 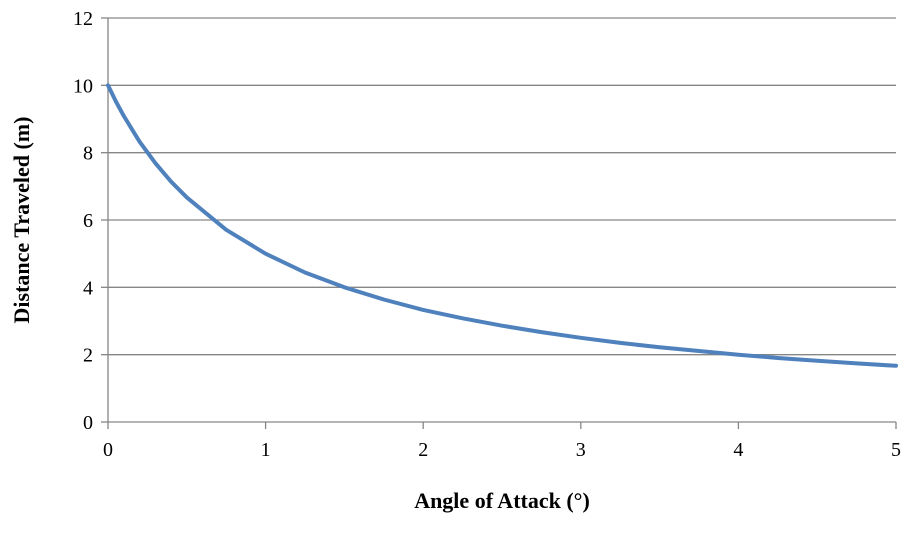 What do you see at coordinates (88, 221) in the screenshot?
I see `y-tick-label: 6` at bounding box center [88, 221].